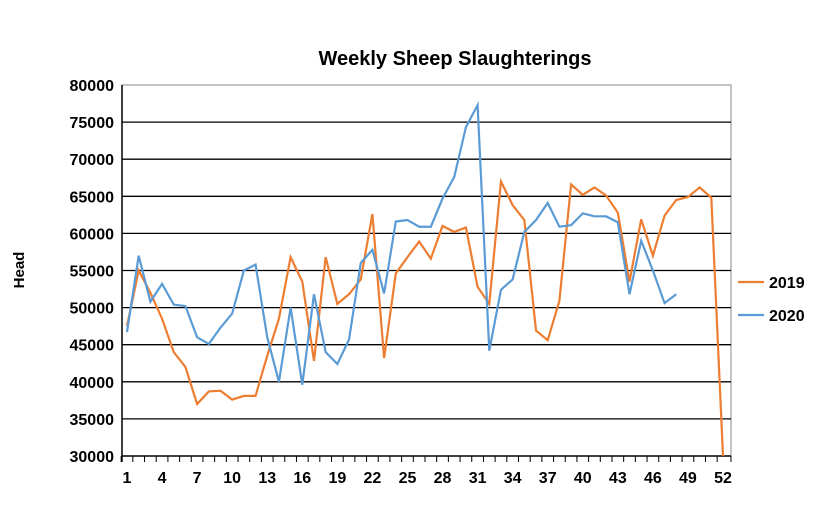 The height and width of the screenshot is (520, 816). I want to click on y-tick-label: 70000, so click(92, 160).